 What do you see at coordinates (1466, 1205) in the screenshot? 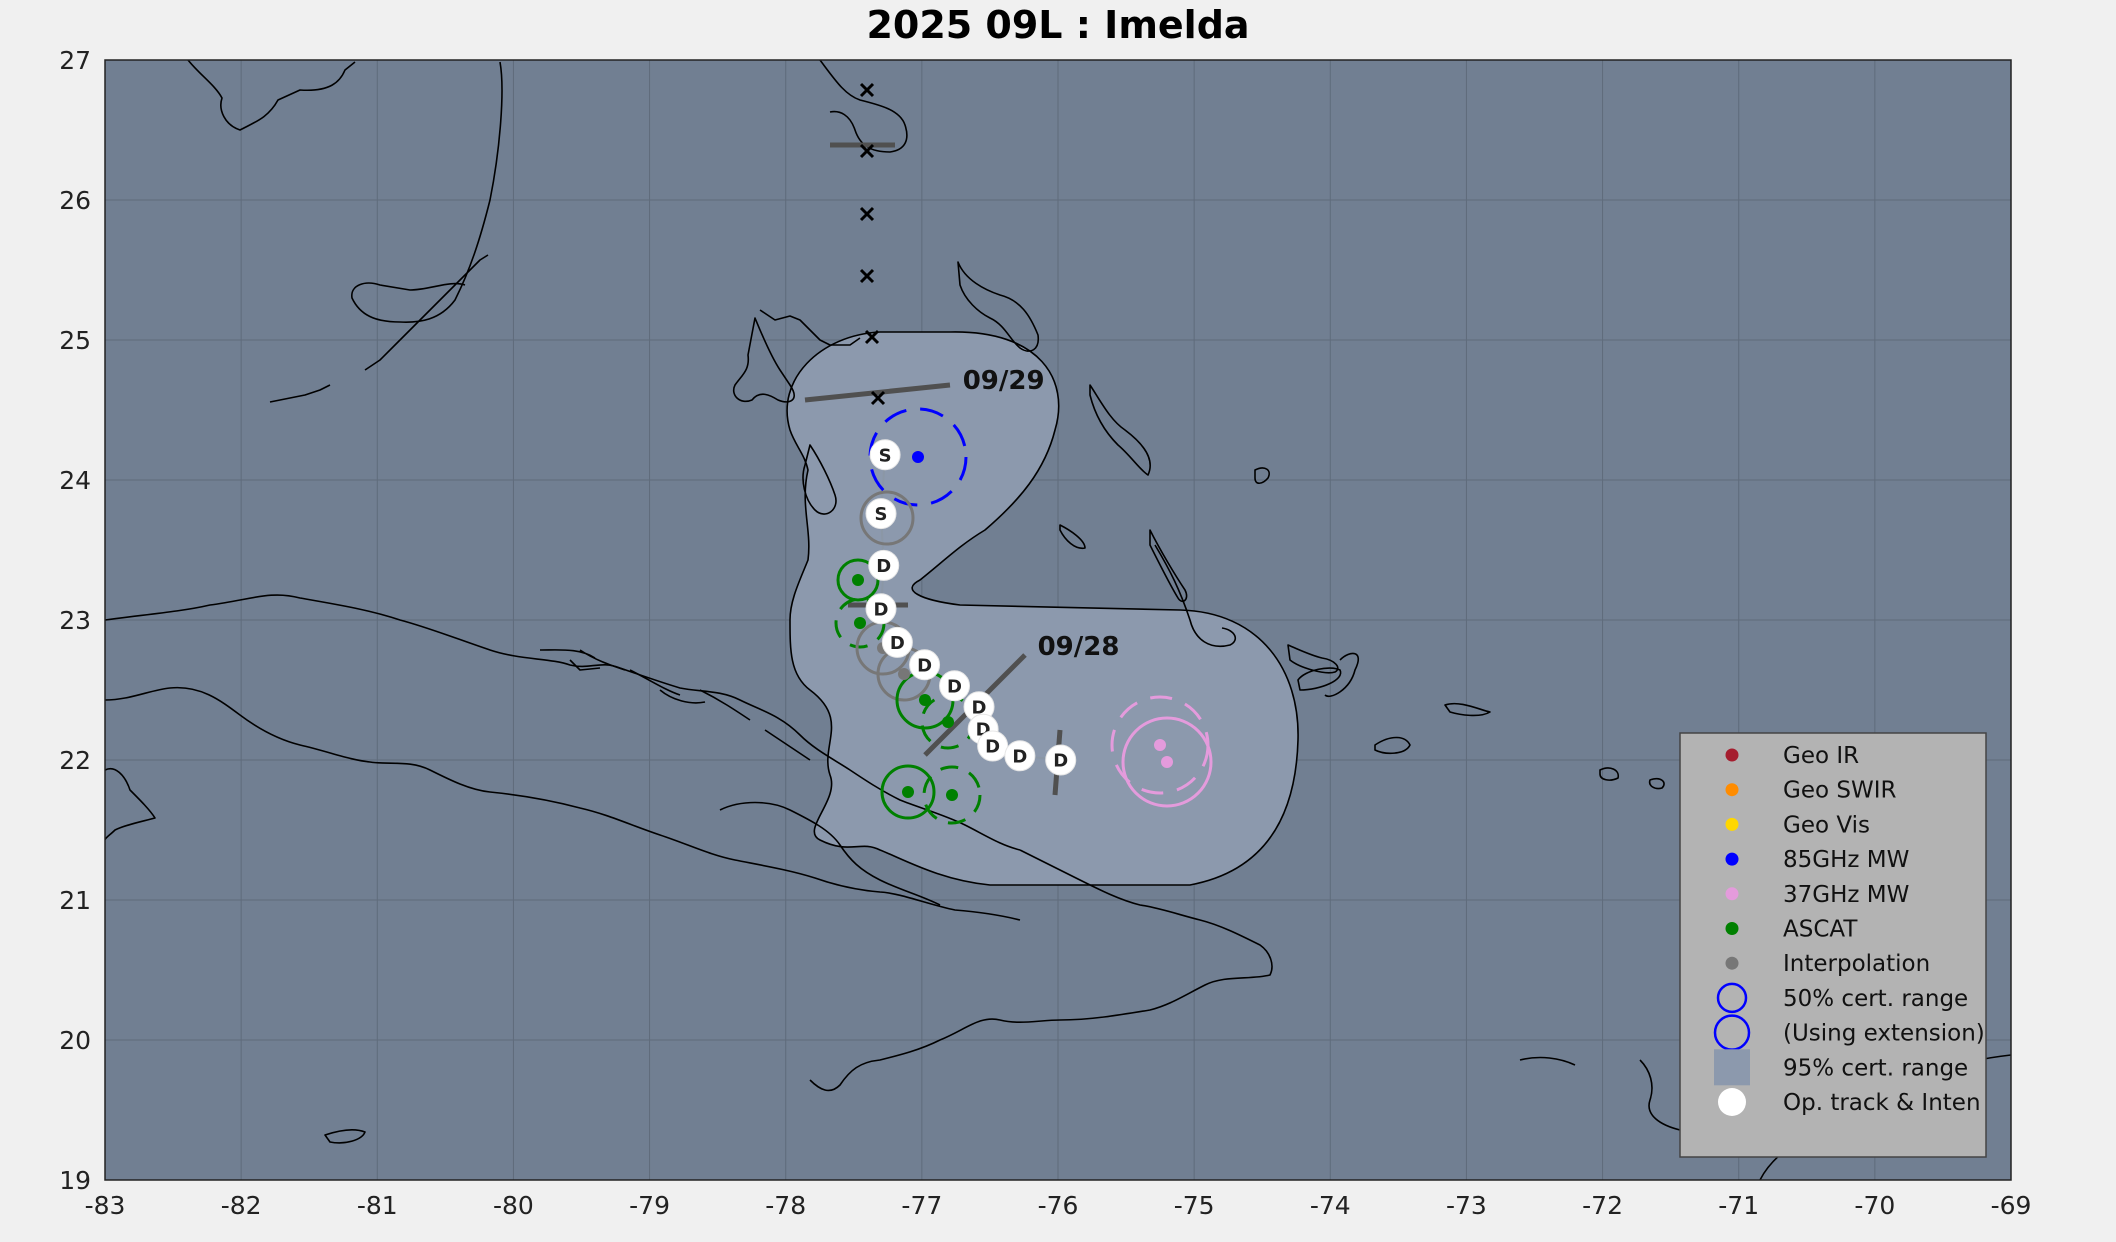
I see `x-tick-label: -73` at bounding box center [1466, 1205].